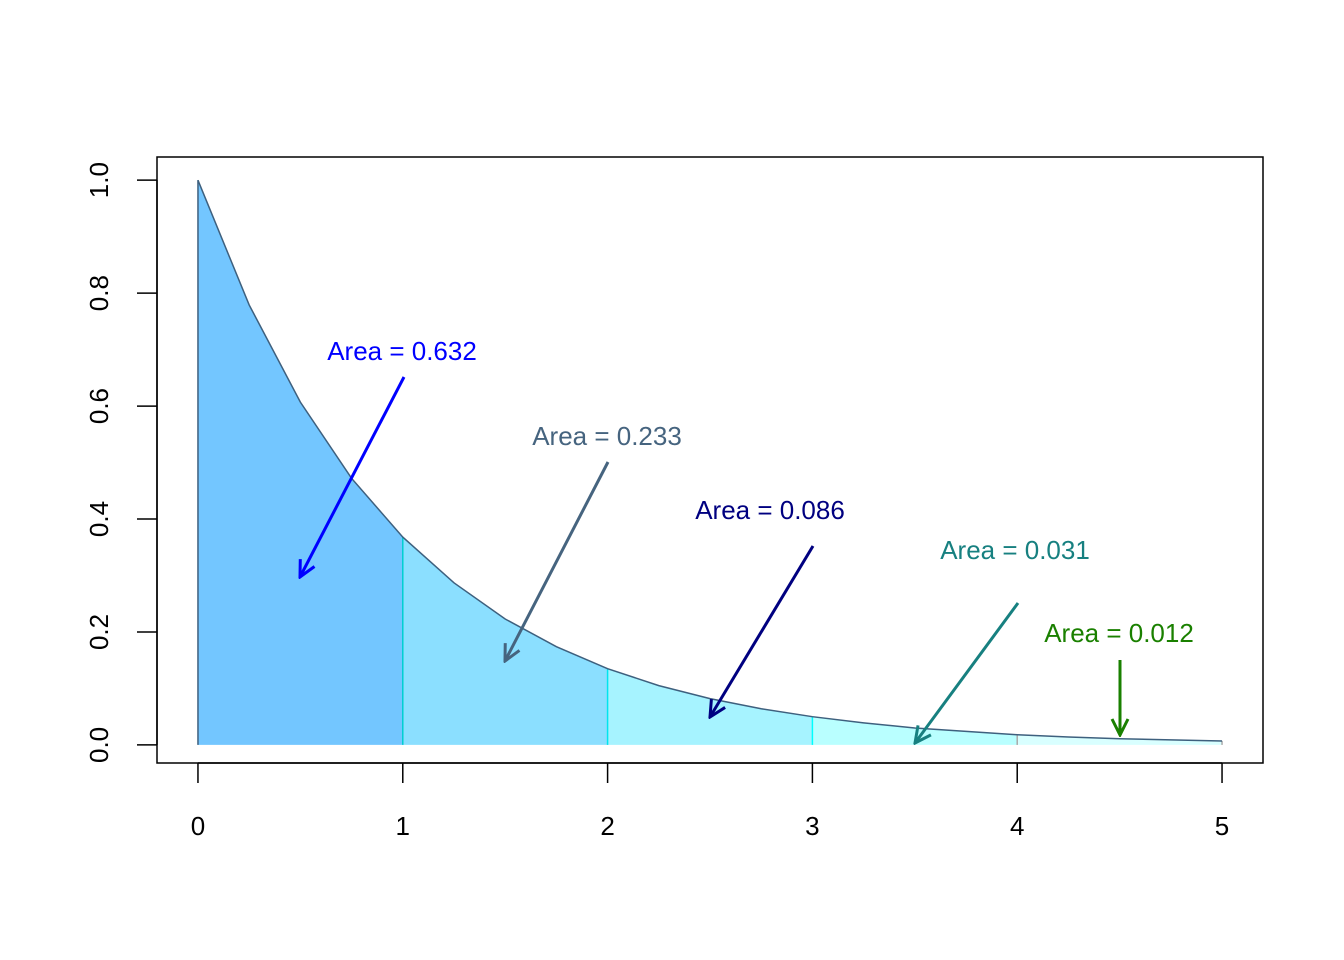 This screenshot has height=960, width=1344. I want to click on y-tick-label: 1.0, so click(99, 180).